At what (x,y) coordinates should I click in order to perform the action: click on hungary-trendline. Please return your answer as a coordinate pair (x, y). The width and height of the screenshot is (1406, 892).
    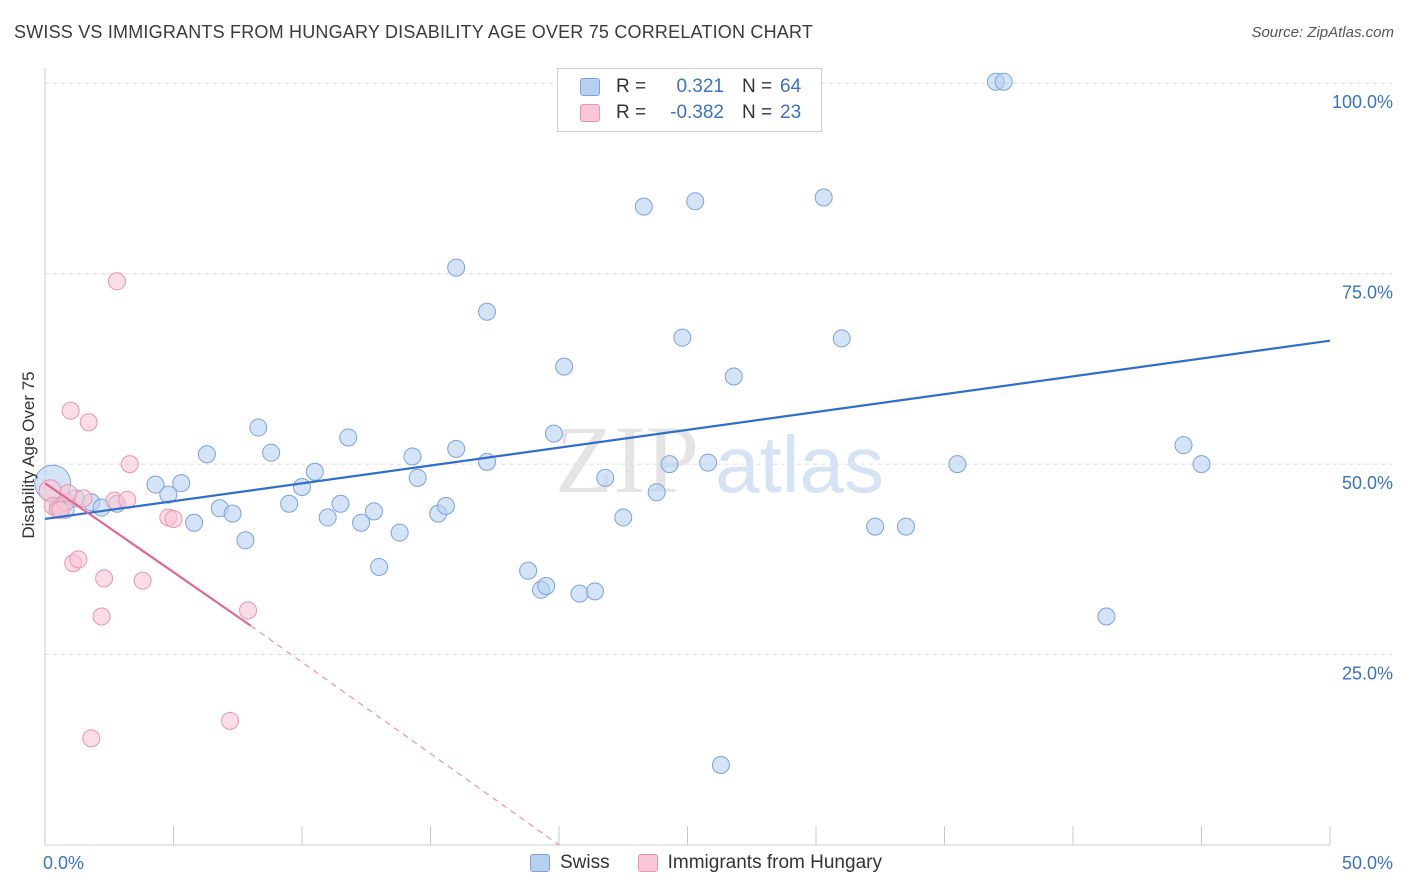
    Looking at the image, I should click on (148, 554).